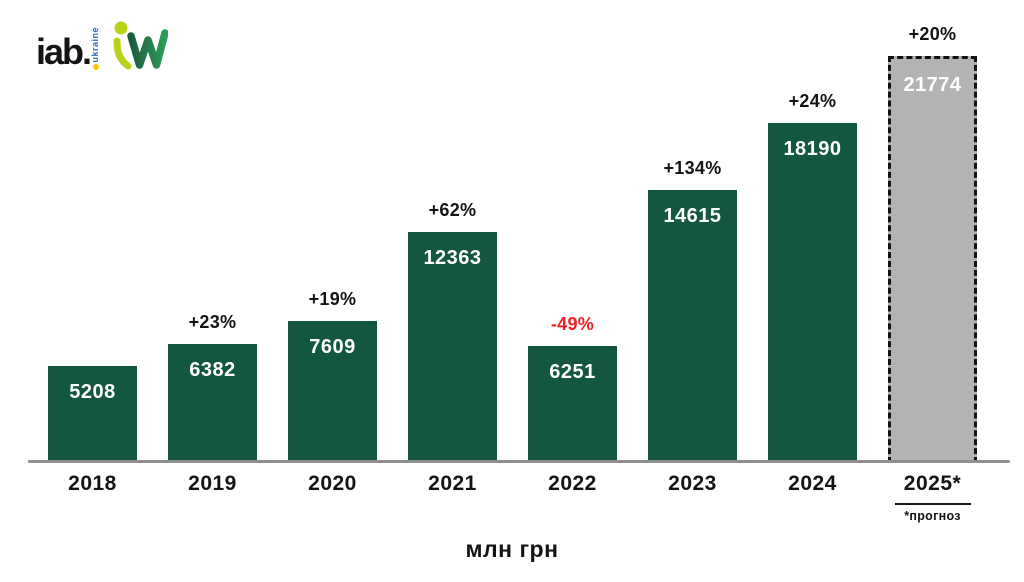 The height and width of the screenshot is (582, 1024). Describe the element at coordinates (812, 101) in the screenshot. I see `pct-change-label: +24%` at that location.